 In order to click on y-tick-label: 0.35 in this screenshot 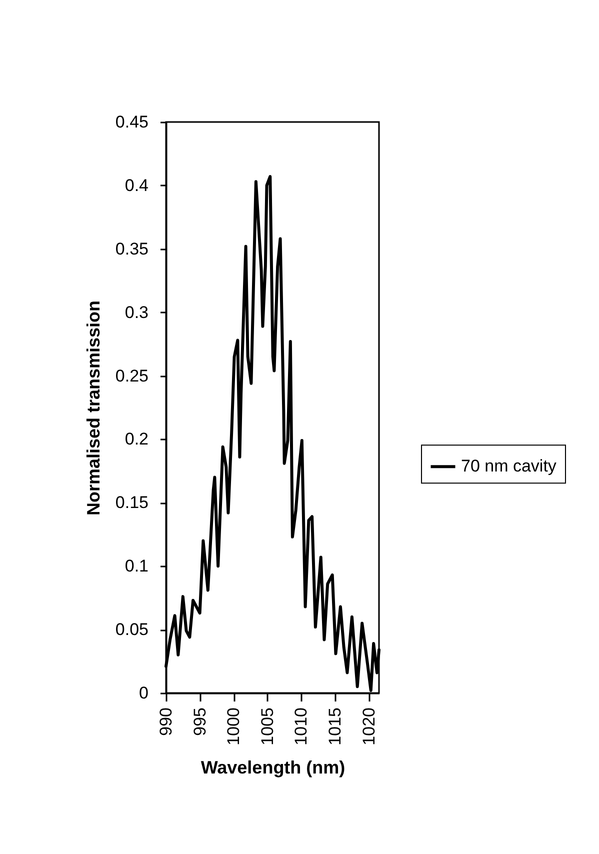, I will do `click(131, 248)`.